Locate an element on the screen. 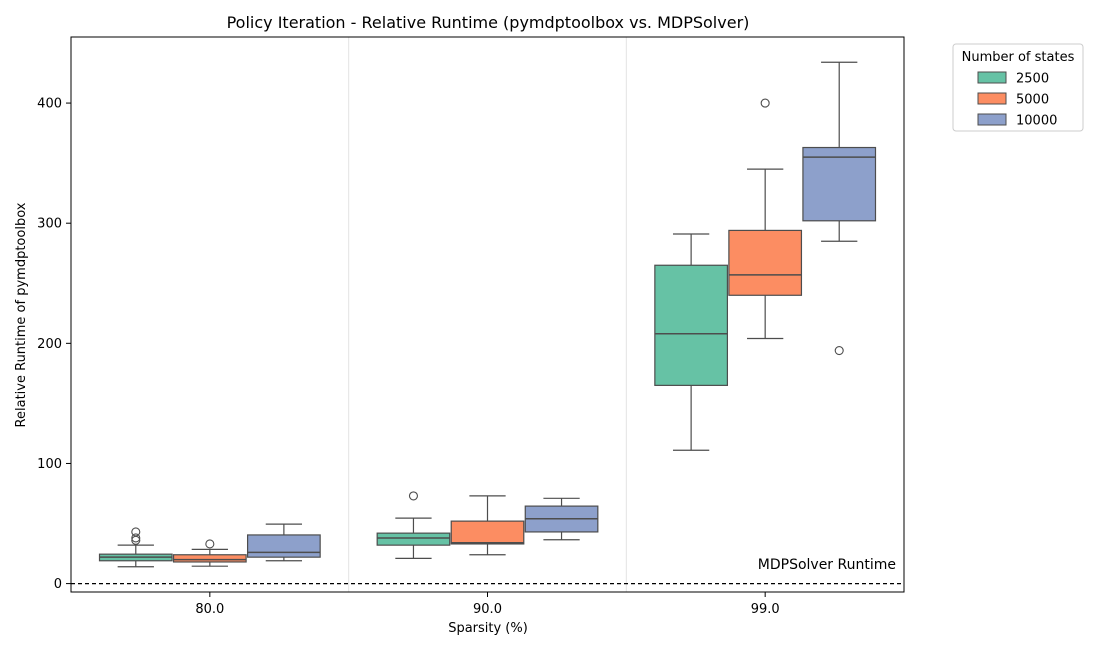  legend-title: Number of states is located at coordinates (1018, 57).